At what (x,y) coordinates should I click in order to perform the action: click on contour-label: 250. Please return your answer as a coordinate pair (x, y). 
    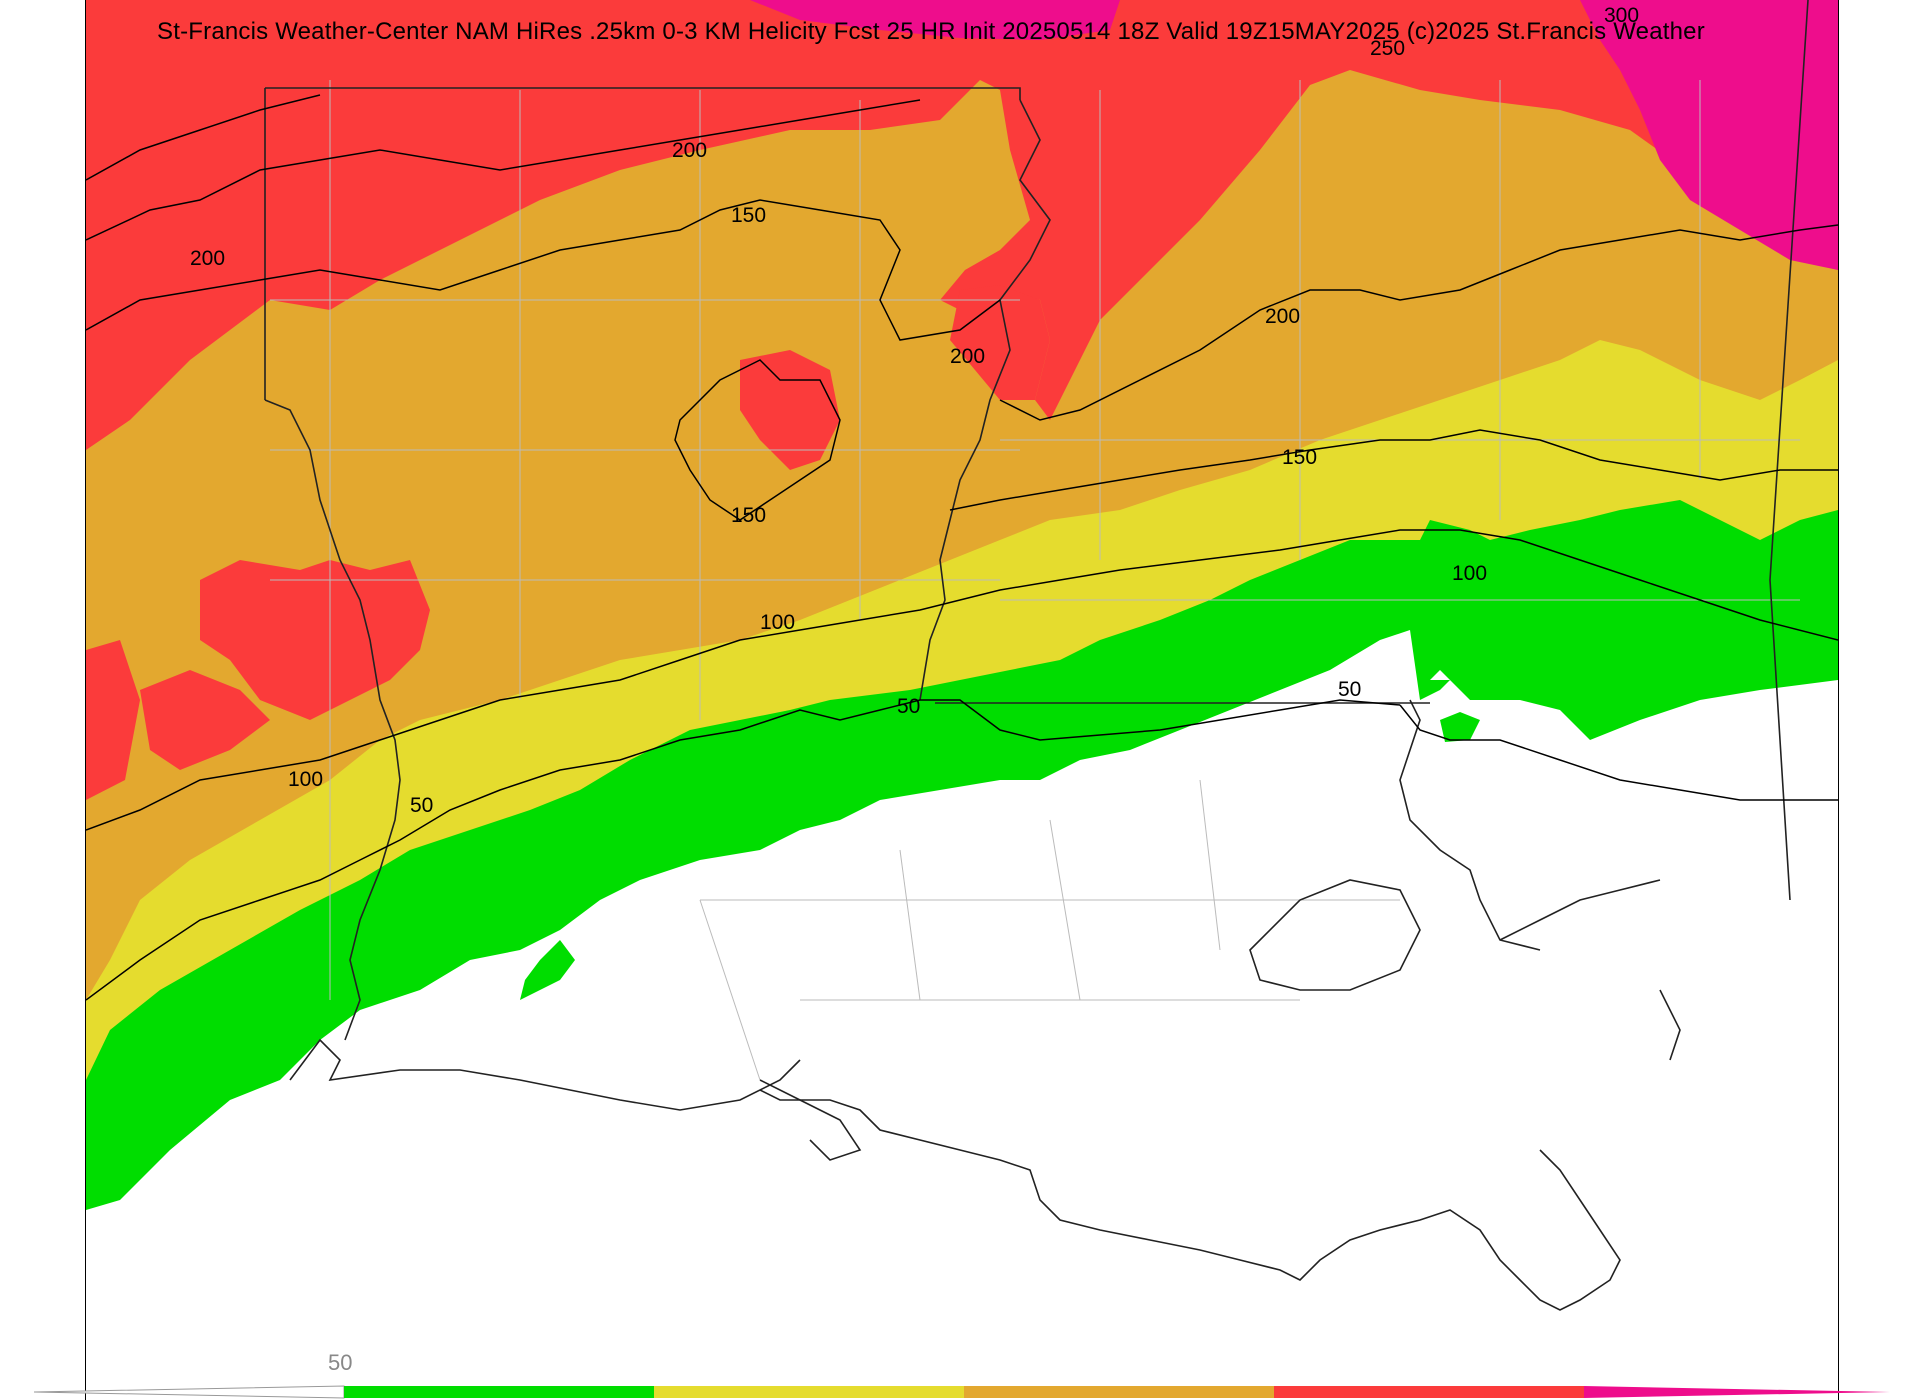
    Looking at the image, I should click on (1387, 48).